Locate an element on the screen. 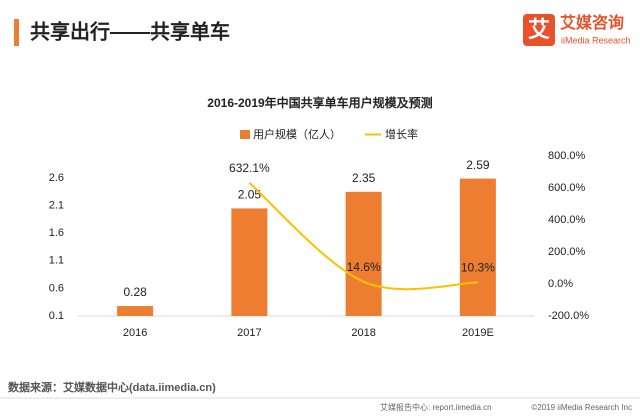 This screenshot has width=640, height=416. logo-name: 艾媒咨询 is located at coordinates (592, 22).